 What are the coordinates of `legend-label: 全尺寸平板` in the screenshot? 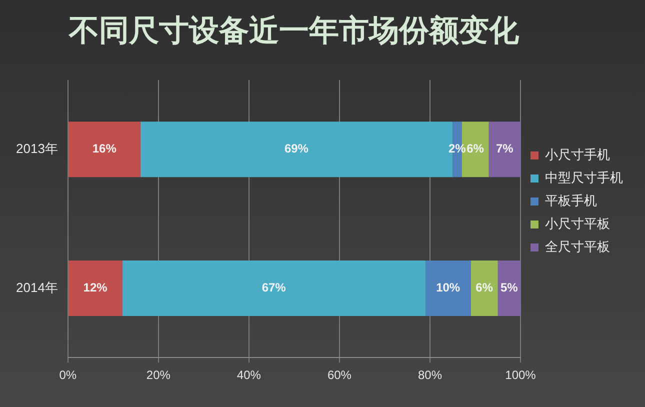 It's located at (577, 246).